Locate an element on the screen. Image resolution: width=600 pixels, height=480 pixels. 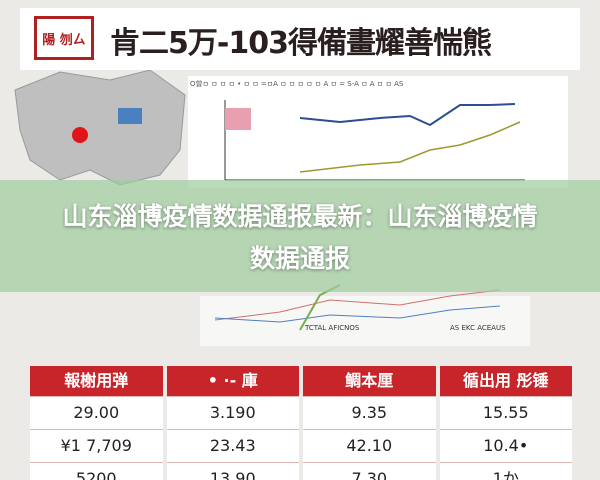
map-dot is located at coordinates (80, 135).